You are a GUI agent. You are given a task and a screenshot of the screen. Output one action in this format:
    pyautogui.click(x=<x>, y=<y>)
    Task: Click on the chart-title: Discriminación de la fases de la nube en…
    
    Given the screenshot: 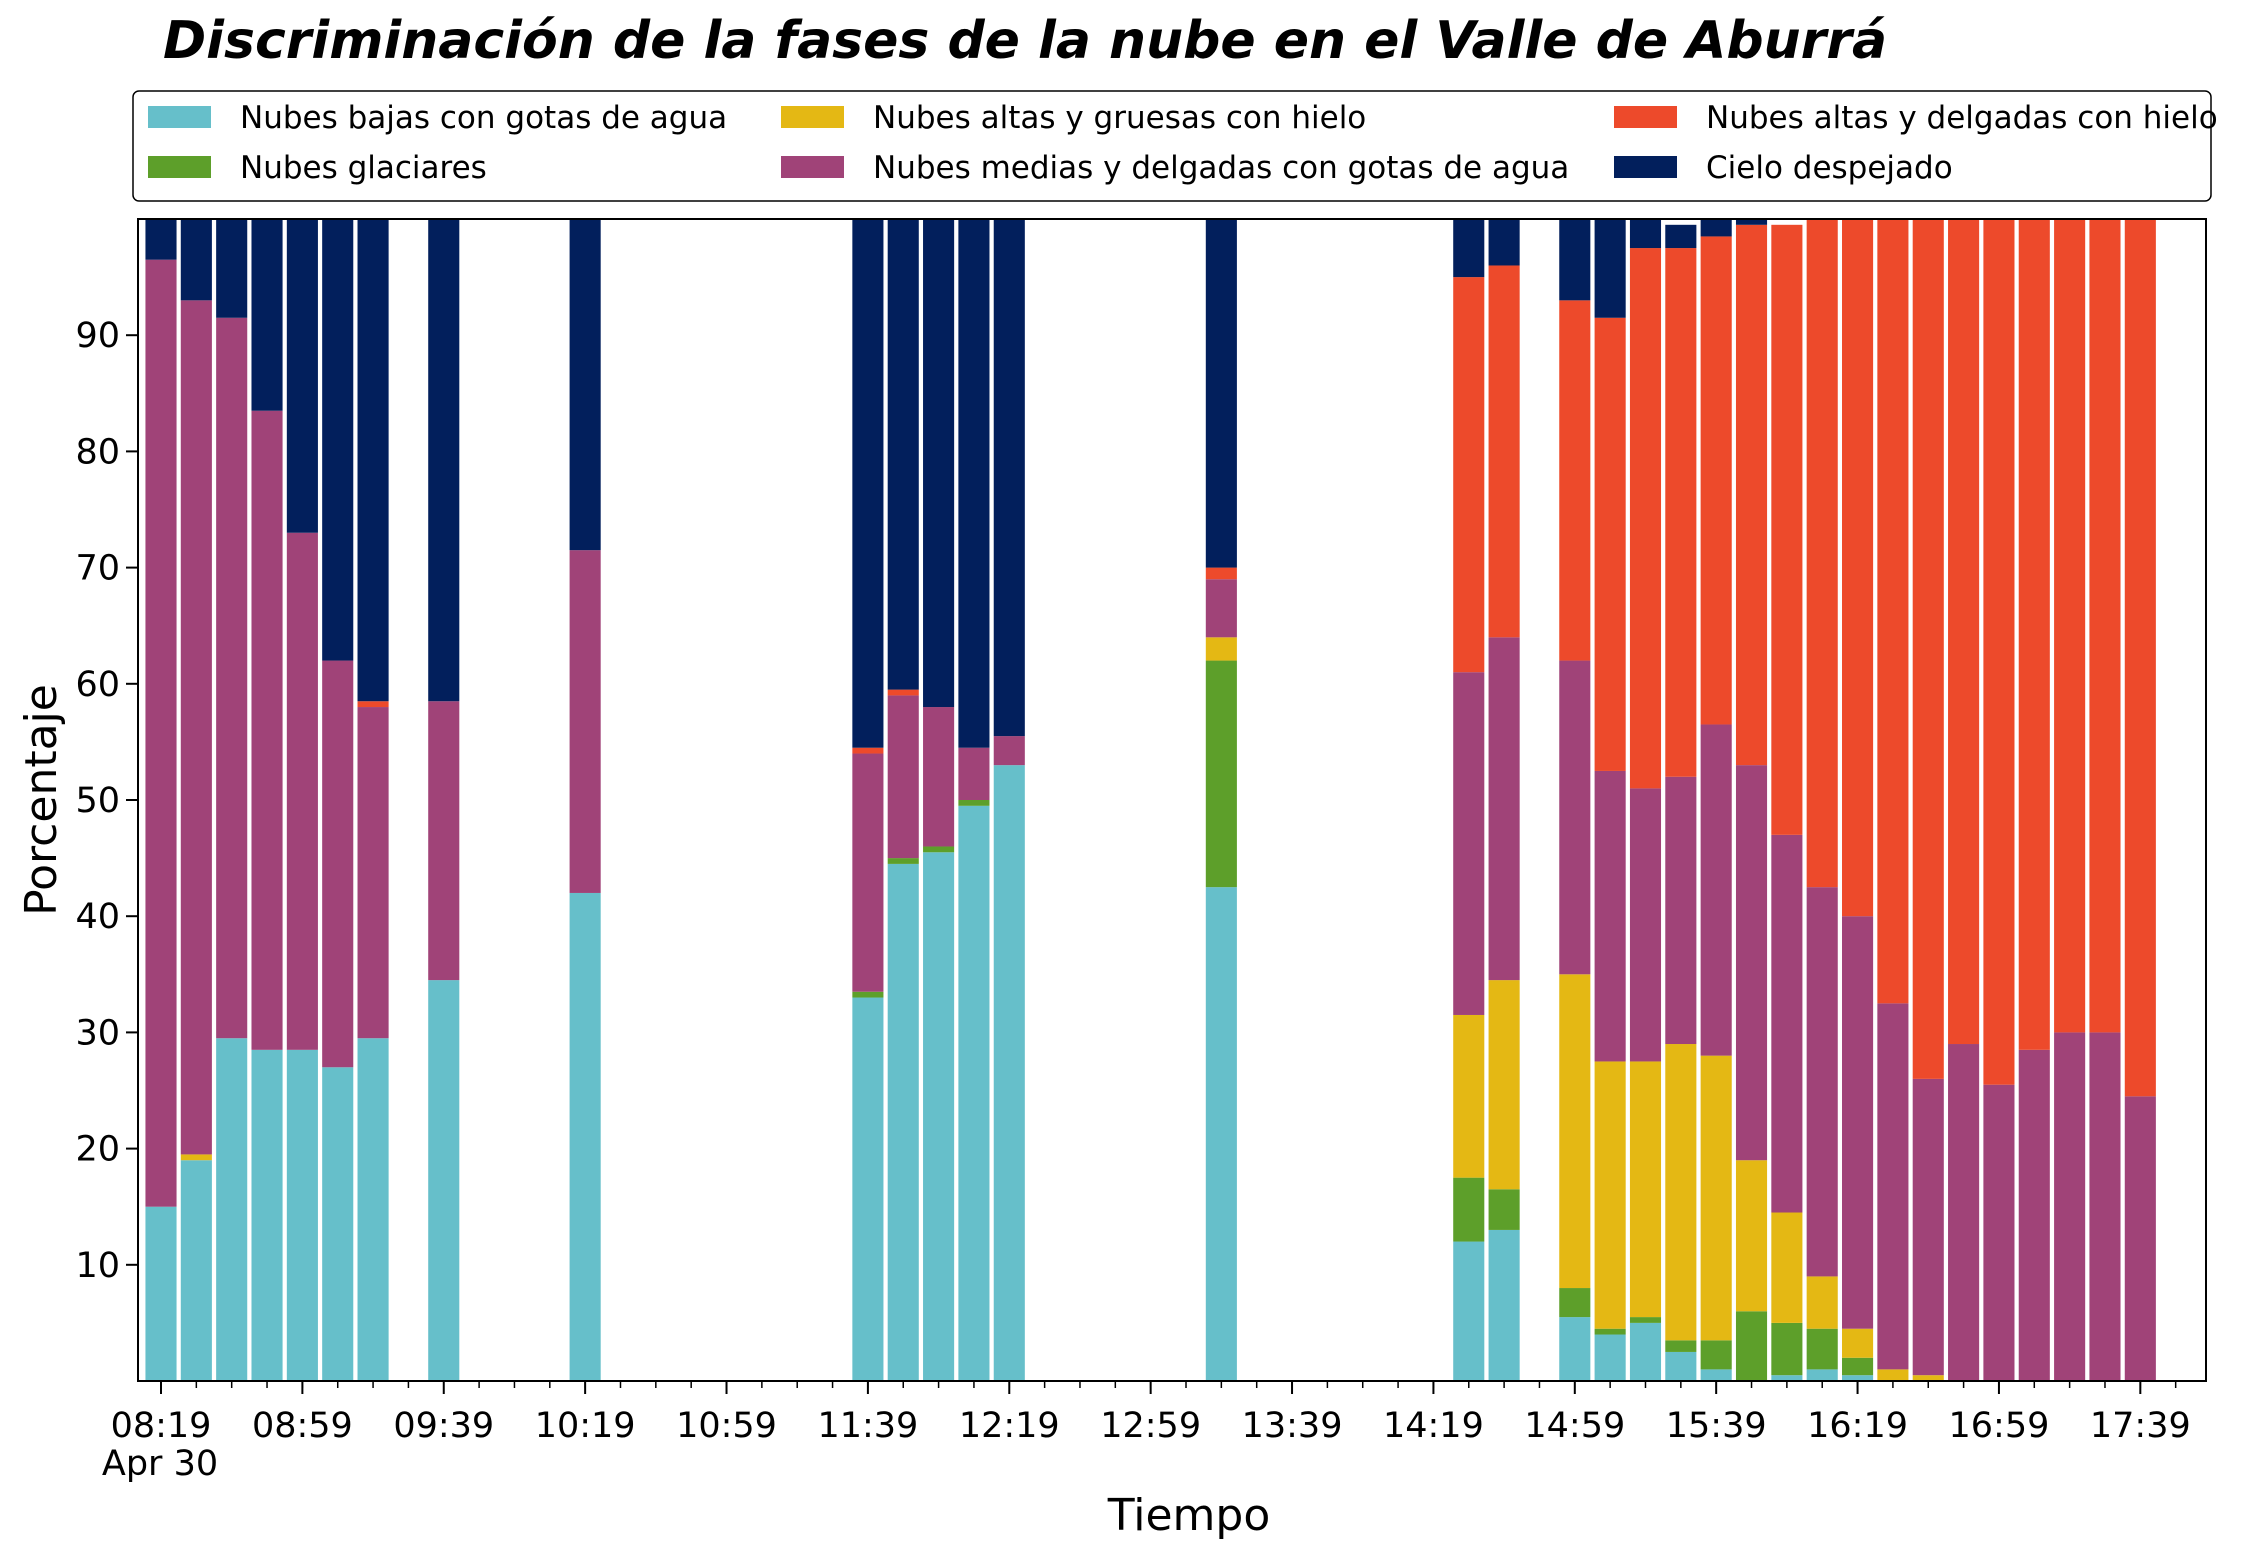 What is the action you would take?
    pyautogui.click(x=1025, y=41)
    